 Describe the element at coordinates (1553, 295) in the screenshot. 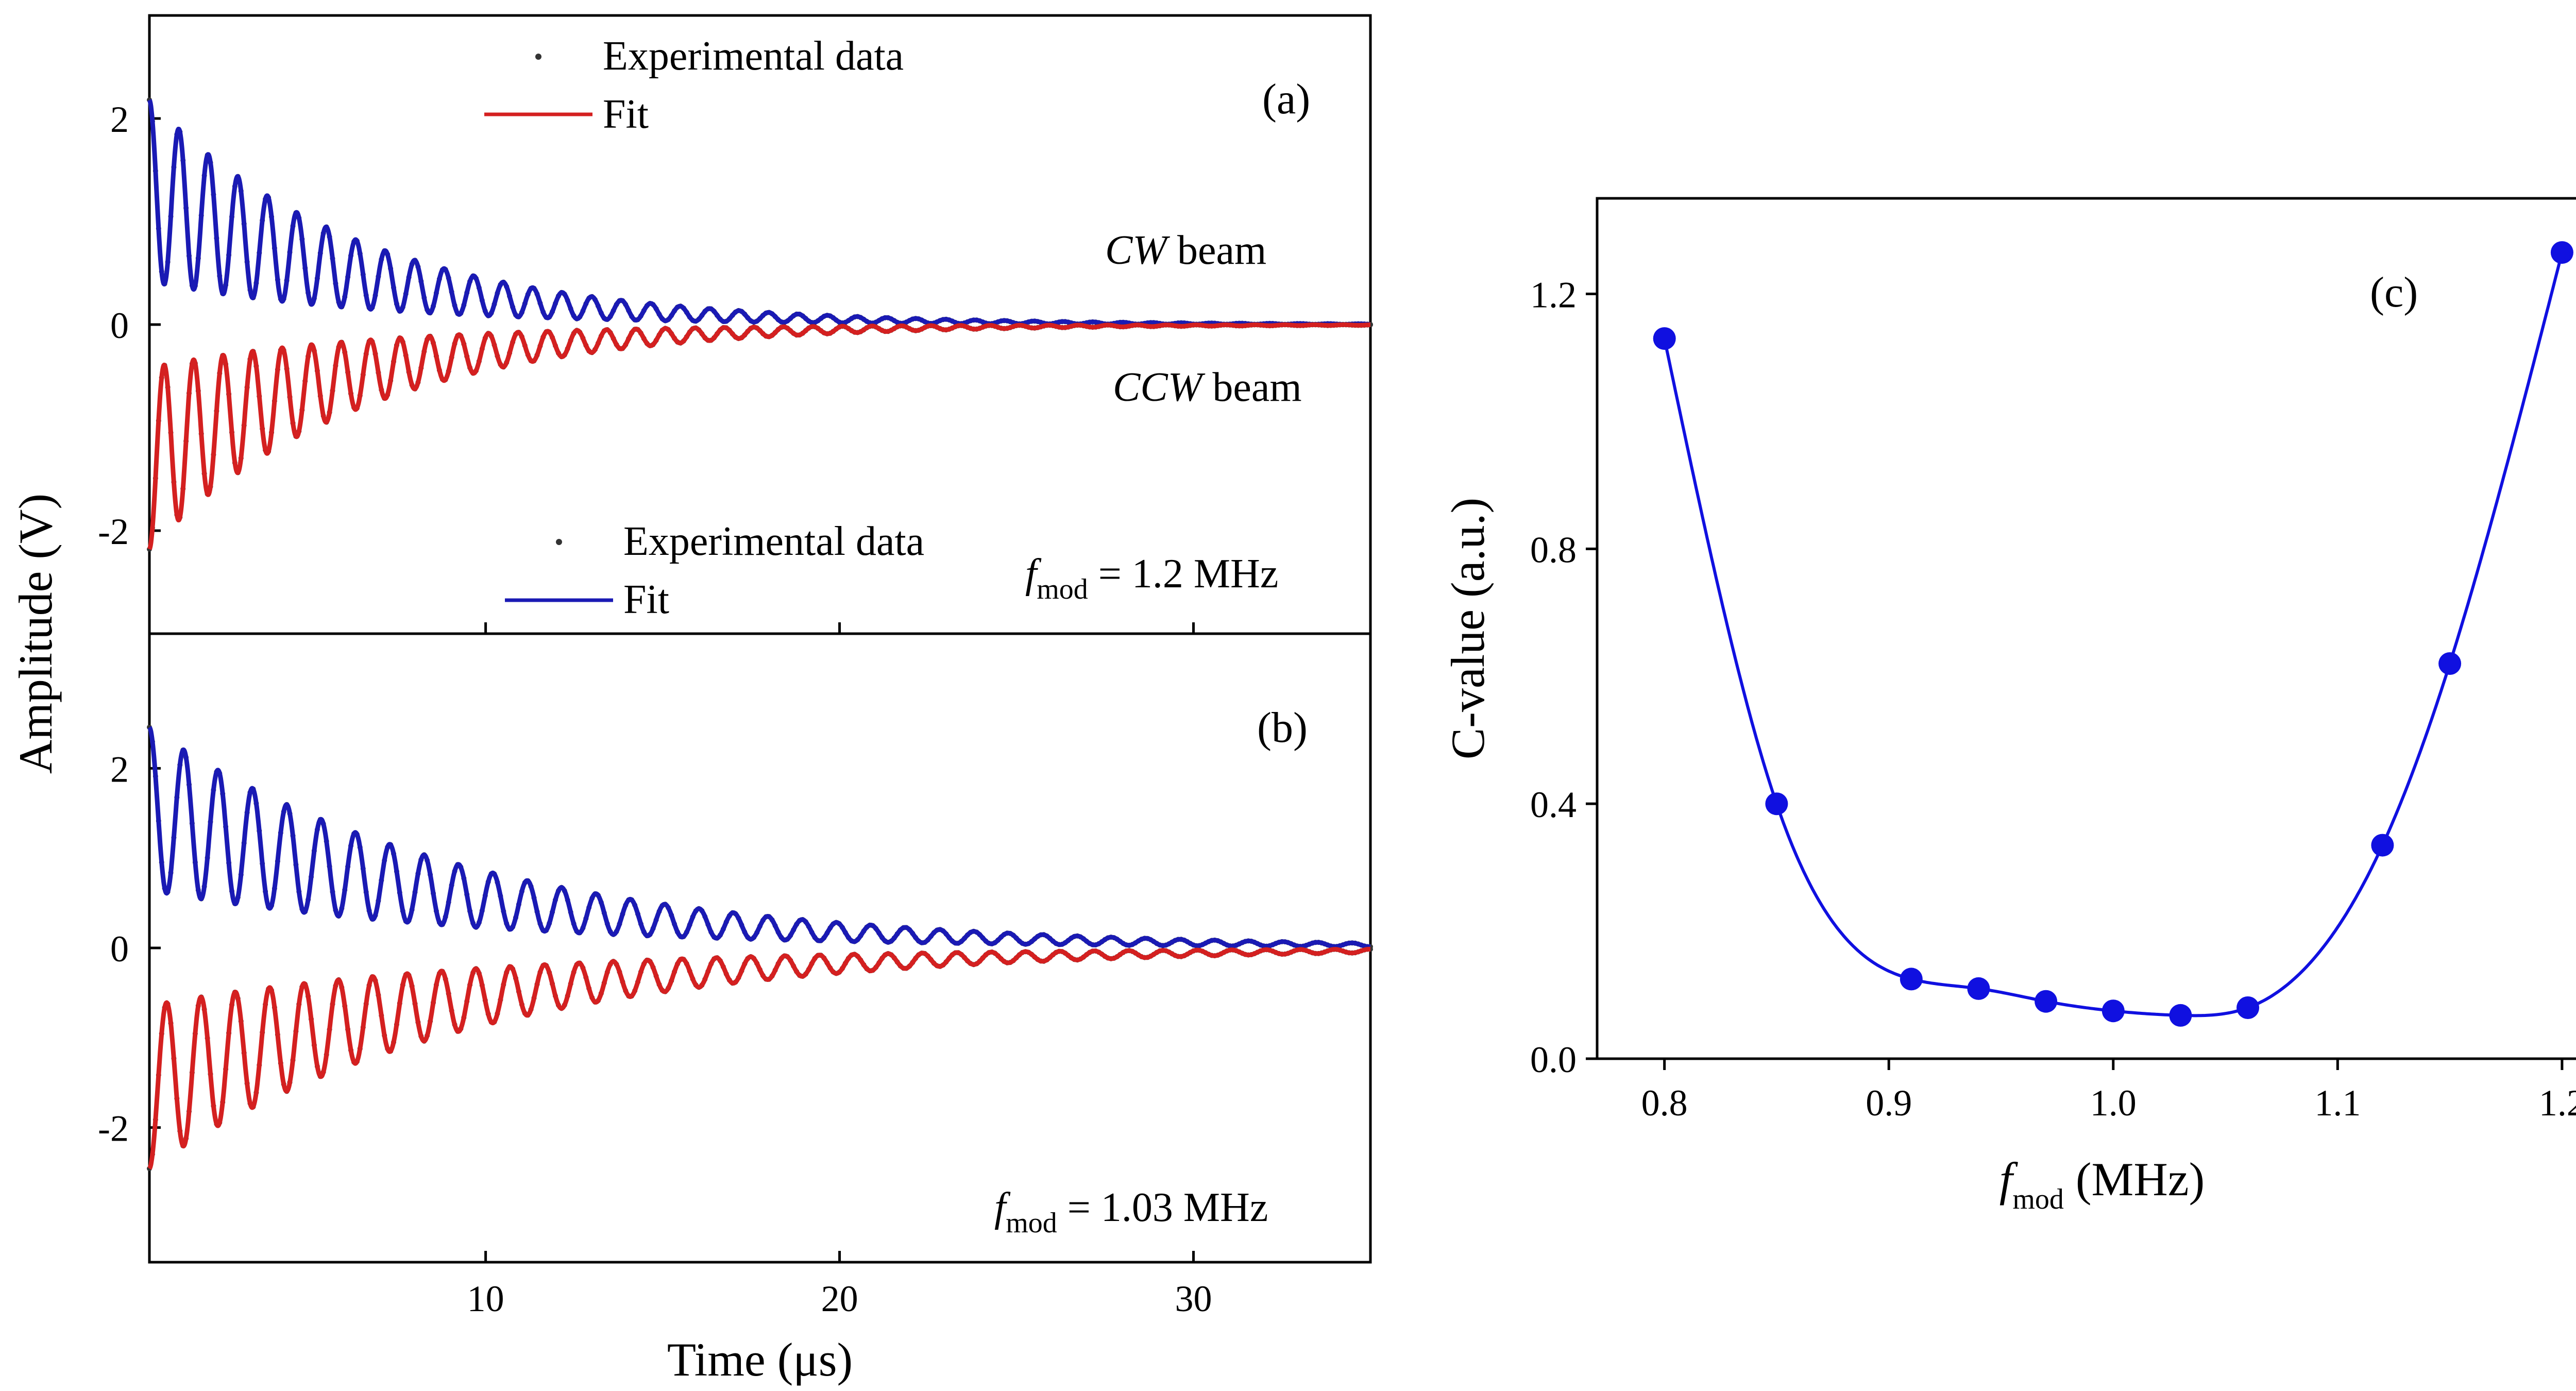

I see `y-tick-label-c-3: 1.2` at that location.